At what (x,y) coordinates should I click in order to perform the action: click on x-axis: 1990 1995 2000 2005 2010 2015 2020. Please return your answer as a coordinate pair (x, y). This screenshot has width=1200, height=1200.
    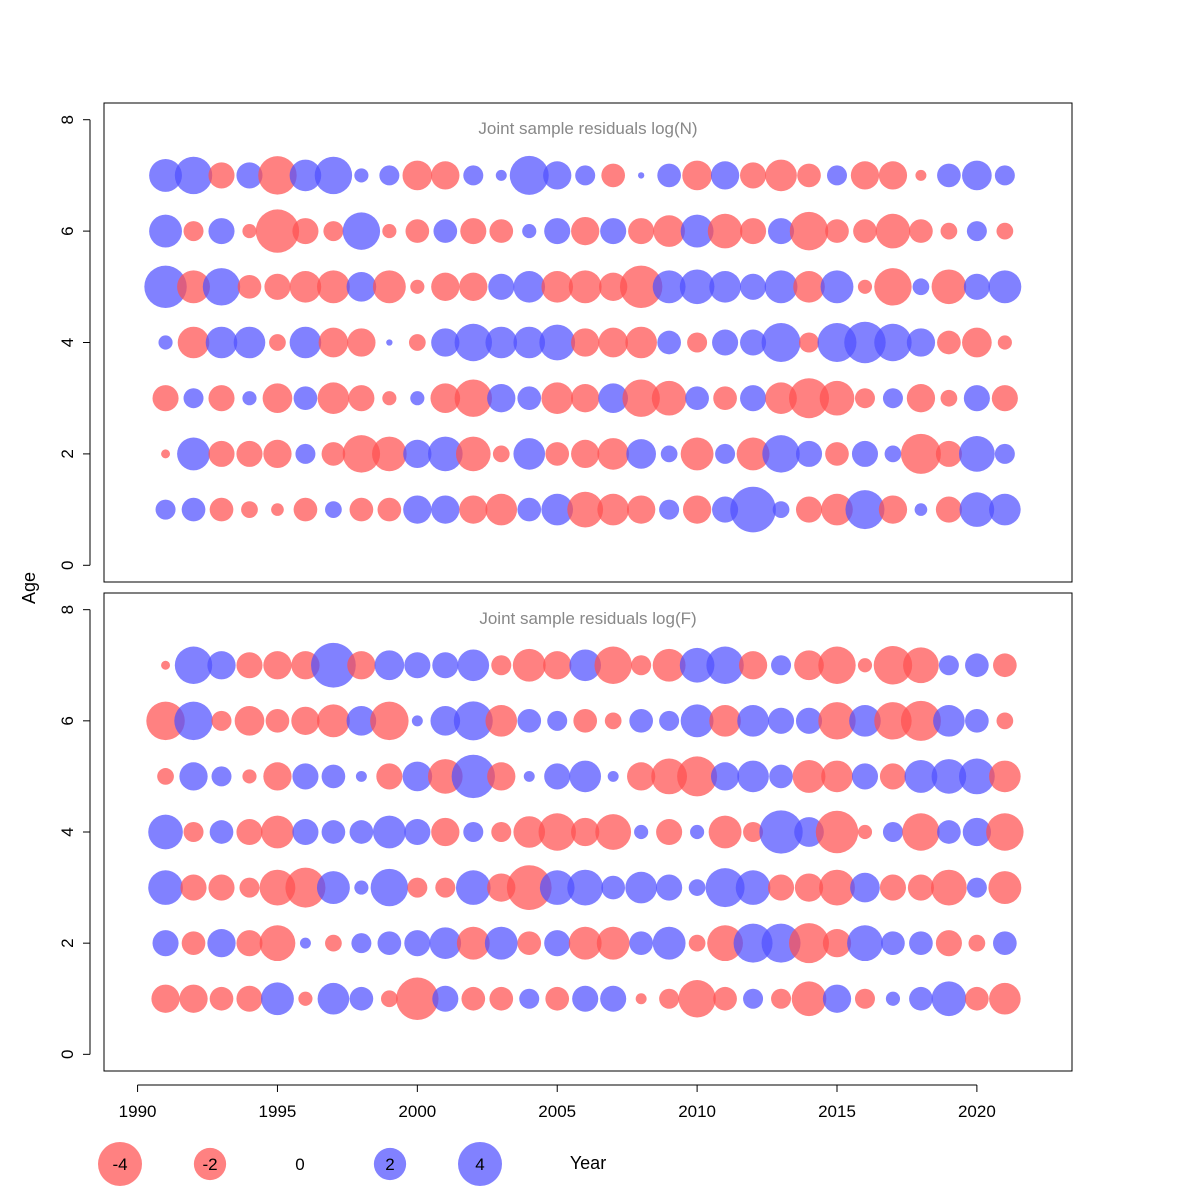
    Looking at the image, I should click on (557, 1102).